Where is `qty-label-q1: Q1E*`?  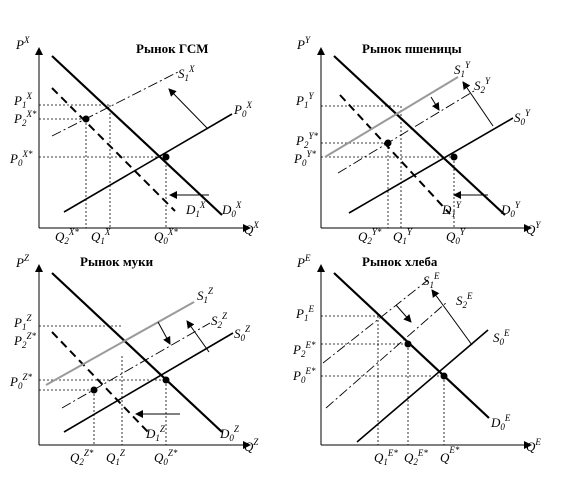 qty-label-q1: Q1E* is located at coordinates (386, 457).